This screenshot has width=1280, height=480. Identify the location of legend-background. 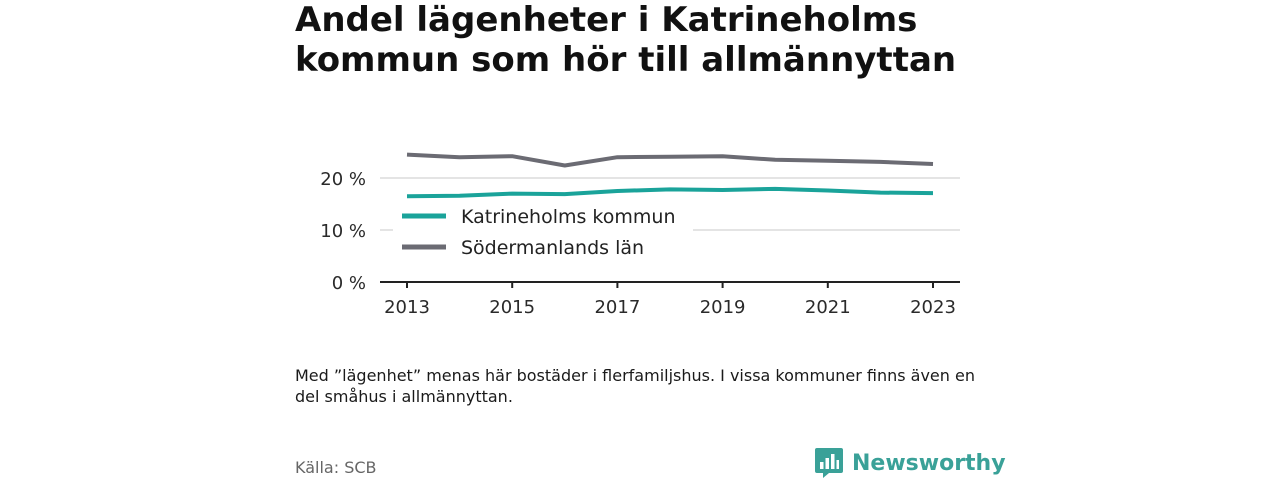
(543, 233).